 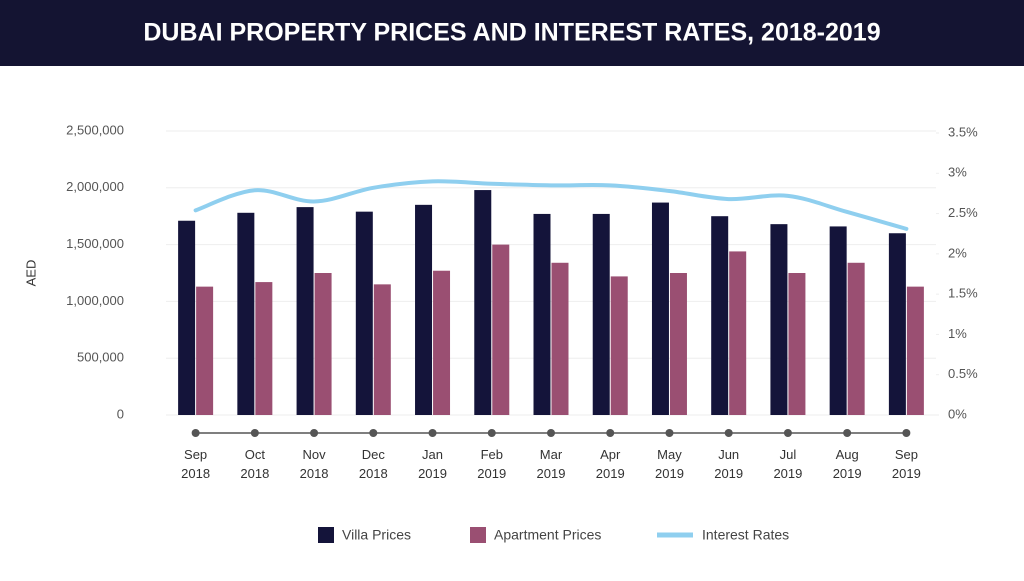 What do you see at coordinates (745, 535) in the screenshot?
I see `legend-label: Interest Rates` at bounding box center [745, 535].